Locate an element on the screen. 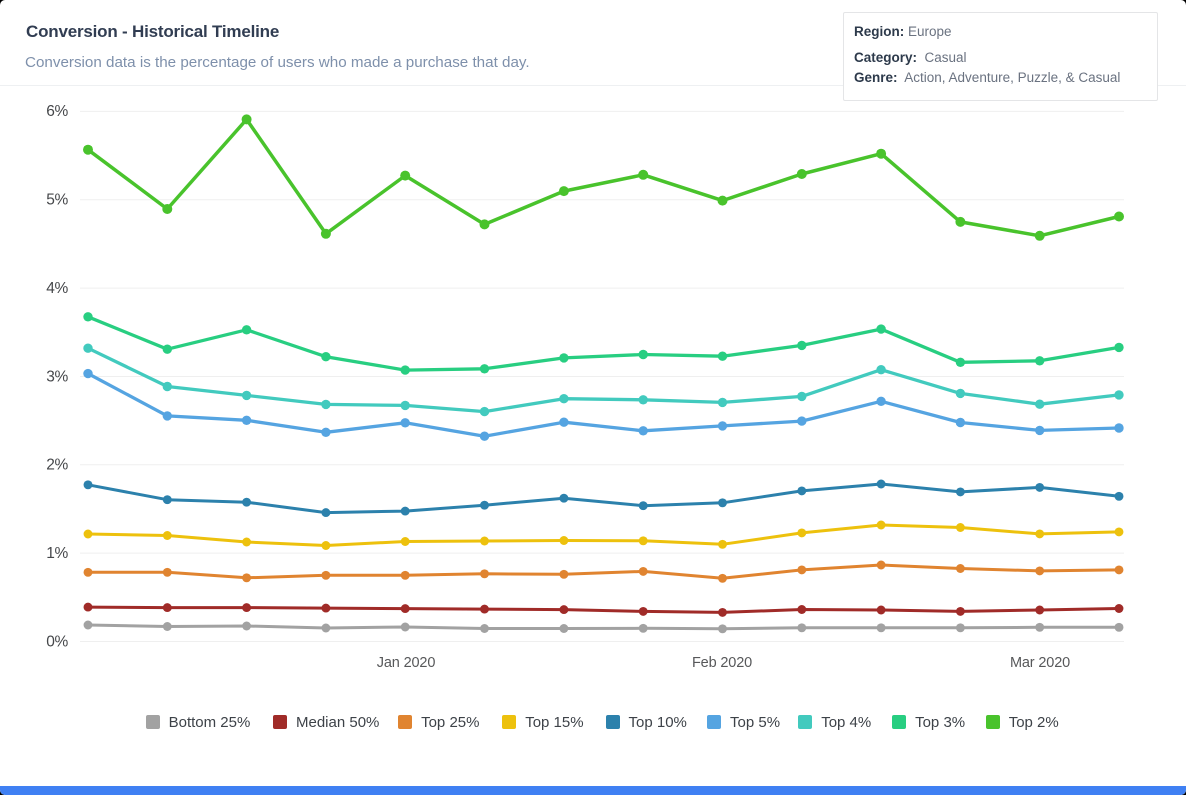 The width and height of the screenshot is (1186, 795). svg-text: 2% is located at coordinates (57, 465).